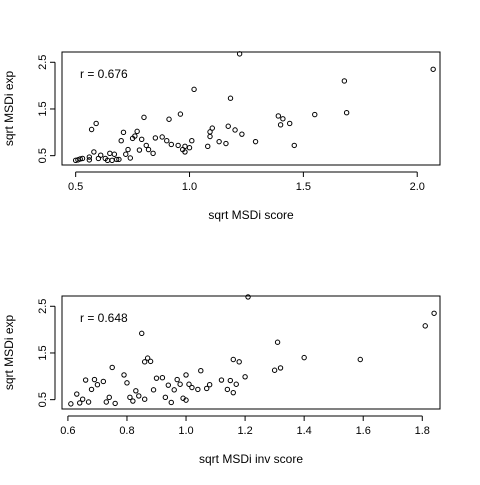 The width and height of the screenshot is (480, 485). I want to click on correlation-annotation: r = 0.648, so click(104, 318).